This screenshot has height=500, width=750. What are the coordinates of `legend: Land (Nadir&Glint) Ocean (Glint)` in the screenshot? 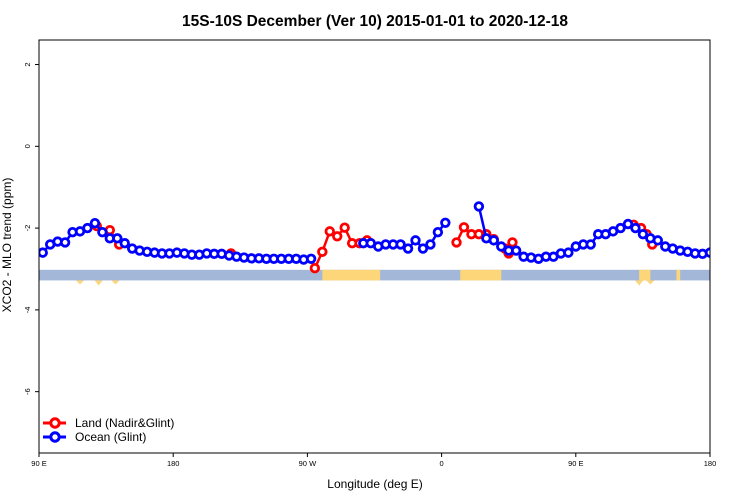 It's located at (108, 430).